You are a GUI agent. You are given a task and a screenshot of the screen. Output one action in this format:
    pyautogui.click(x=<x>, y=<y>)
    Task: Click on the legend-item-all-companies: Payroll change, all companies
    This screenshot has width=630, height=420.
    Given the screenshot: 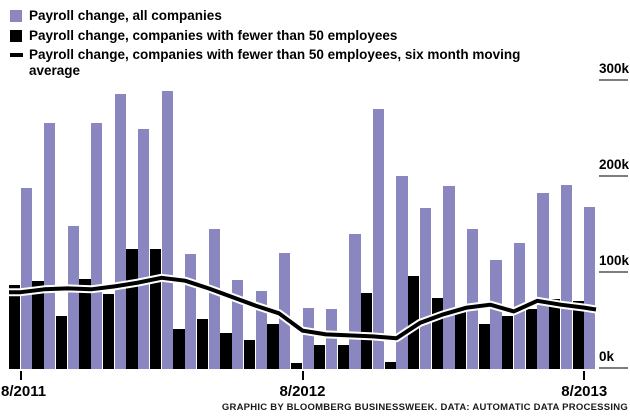 What is the action you would take?
    pyautogui.click(x=270, y=16)
    